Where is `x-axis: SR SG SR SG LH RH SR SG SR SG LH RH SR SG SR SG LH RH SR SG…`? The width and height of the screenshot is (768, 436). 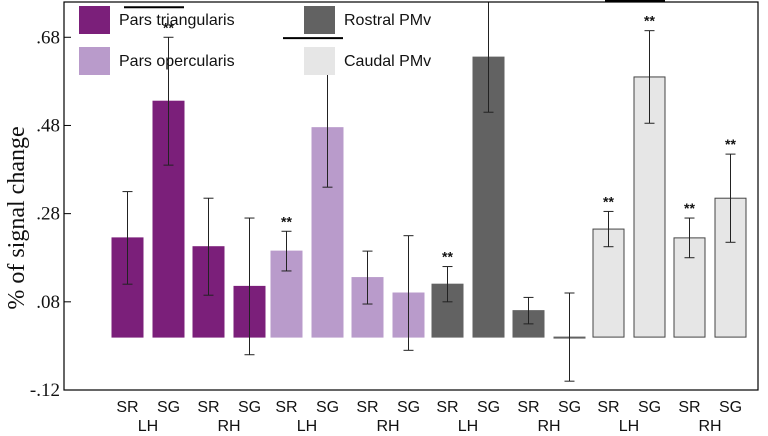
x-axis: SR SG SR SG LH RH SR SG SR SG LH RH SR SG SR SG LH RH SR SG… is located at coordinates (429, 417).